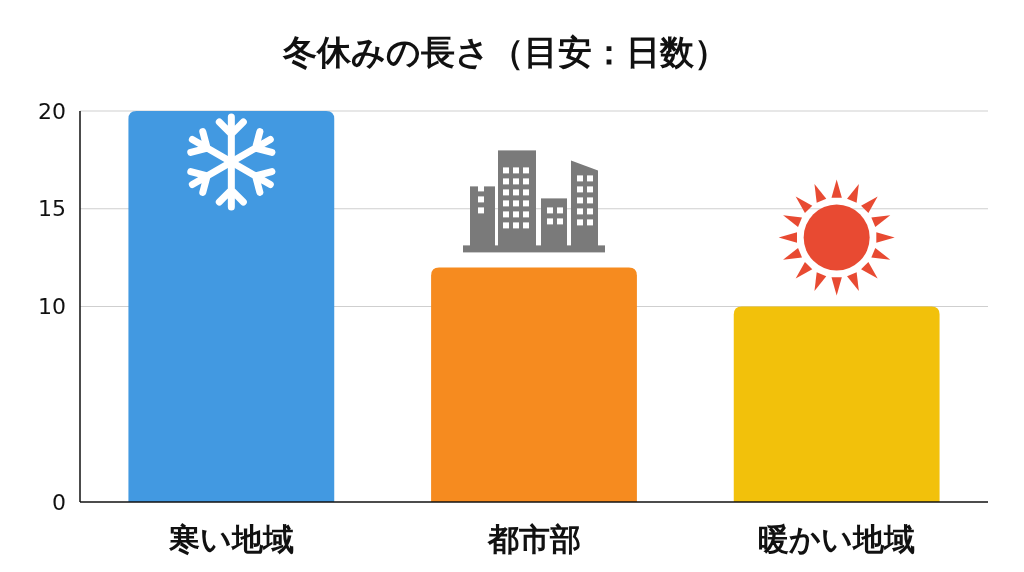  Describe the element at coordinates (533, 539) in the screenshot. I see `x-tick-label: 都市部` at that location.